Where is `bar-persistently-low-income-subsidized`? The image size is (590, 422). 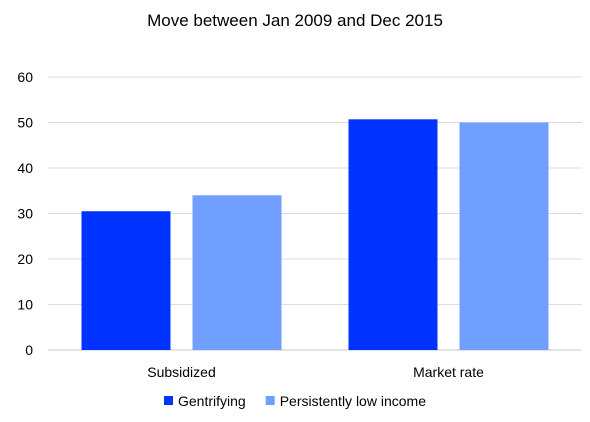
bar-persistently-low-income-subsidized is located at coordinates (237, 272).